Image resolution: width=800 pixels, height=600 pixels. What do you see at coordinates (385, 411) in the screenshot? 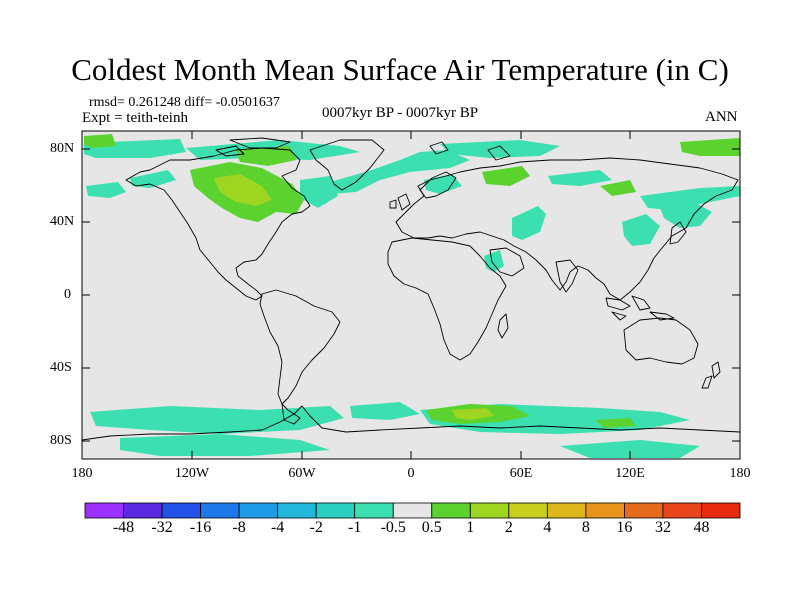
I see `anomaly-patch-southern-ocean-mid` at bounding box center [385, 411].